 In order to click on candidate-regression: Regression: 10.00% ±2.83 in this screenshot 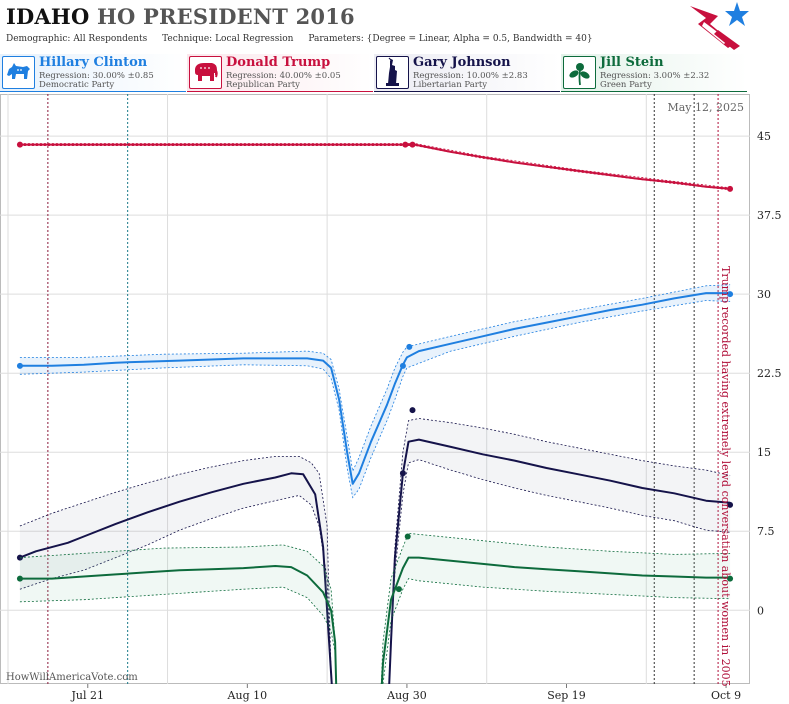, I will do `click(470, 76)`.